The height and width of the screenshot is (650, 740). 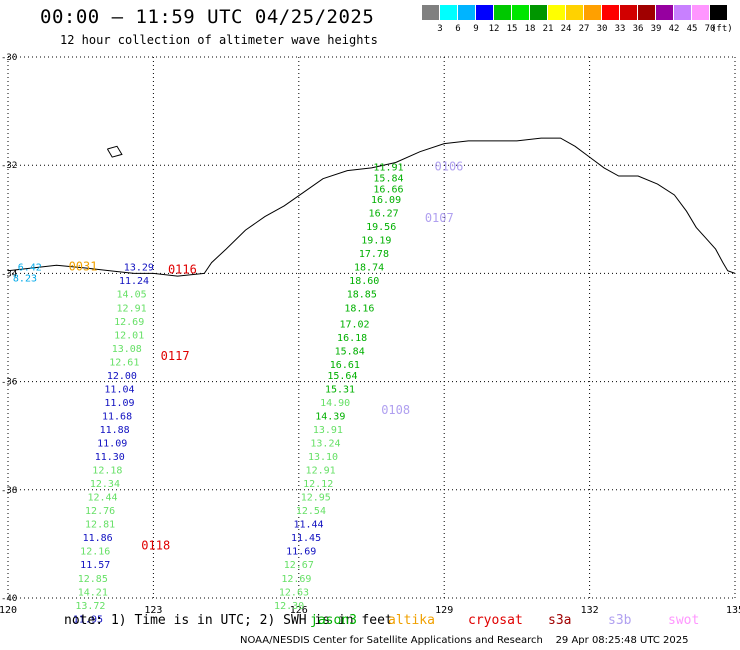 What do you see at coordinates (512, 29) in the screenshot?
I see `colorbar-label: 15` at bounding box center [512, 29].